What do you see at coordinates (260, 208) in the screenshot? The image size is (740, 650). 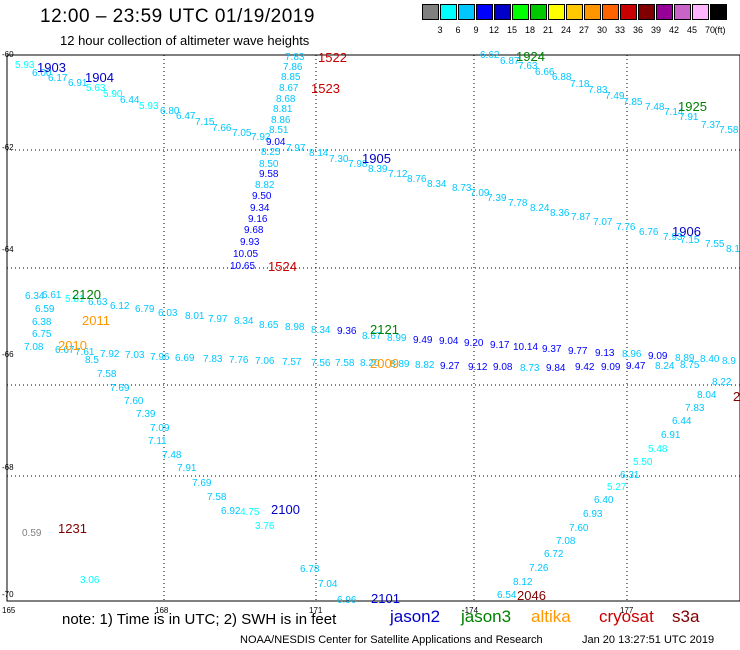 I see `wave-height-value: 9.34` at bounding box center [260, 208].